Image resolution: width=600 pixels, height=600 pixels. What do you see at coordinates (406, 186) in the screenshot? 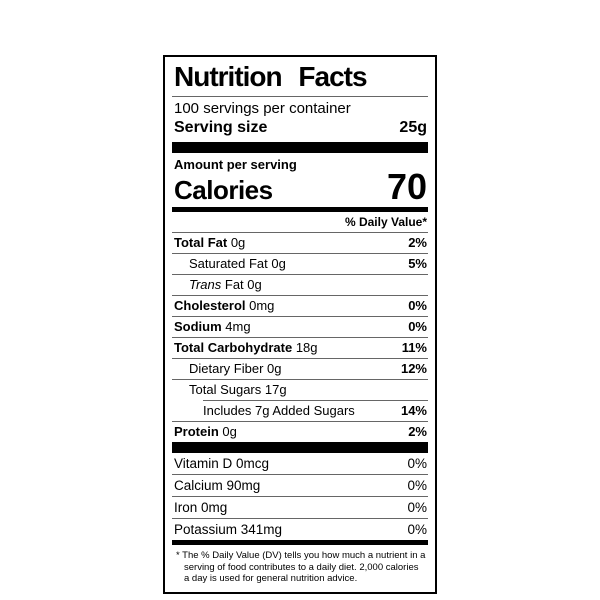
I see `calories-value: 70` at bounding box center [406, 186].